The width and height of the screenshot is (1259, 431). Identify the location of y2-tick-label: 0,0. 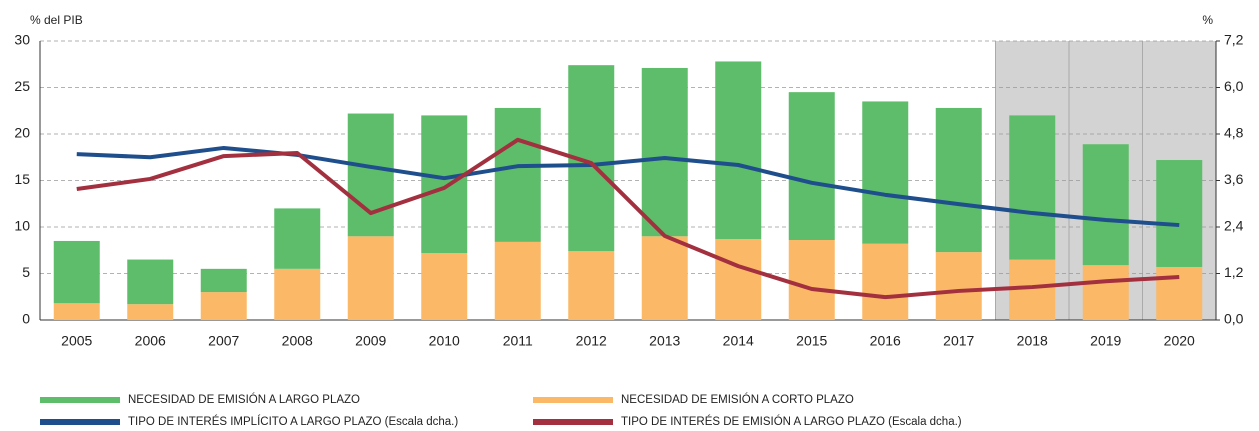
(1234, 319).